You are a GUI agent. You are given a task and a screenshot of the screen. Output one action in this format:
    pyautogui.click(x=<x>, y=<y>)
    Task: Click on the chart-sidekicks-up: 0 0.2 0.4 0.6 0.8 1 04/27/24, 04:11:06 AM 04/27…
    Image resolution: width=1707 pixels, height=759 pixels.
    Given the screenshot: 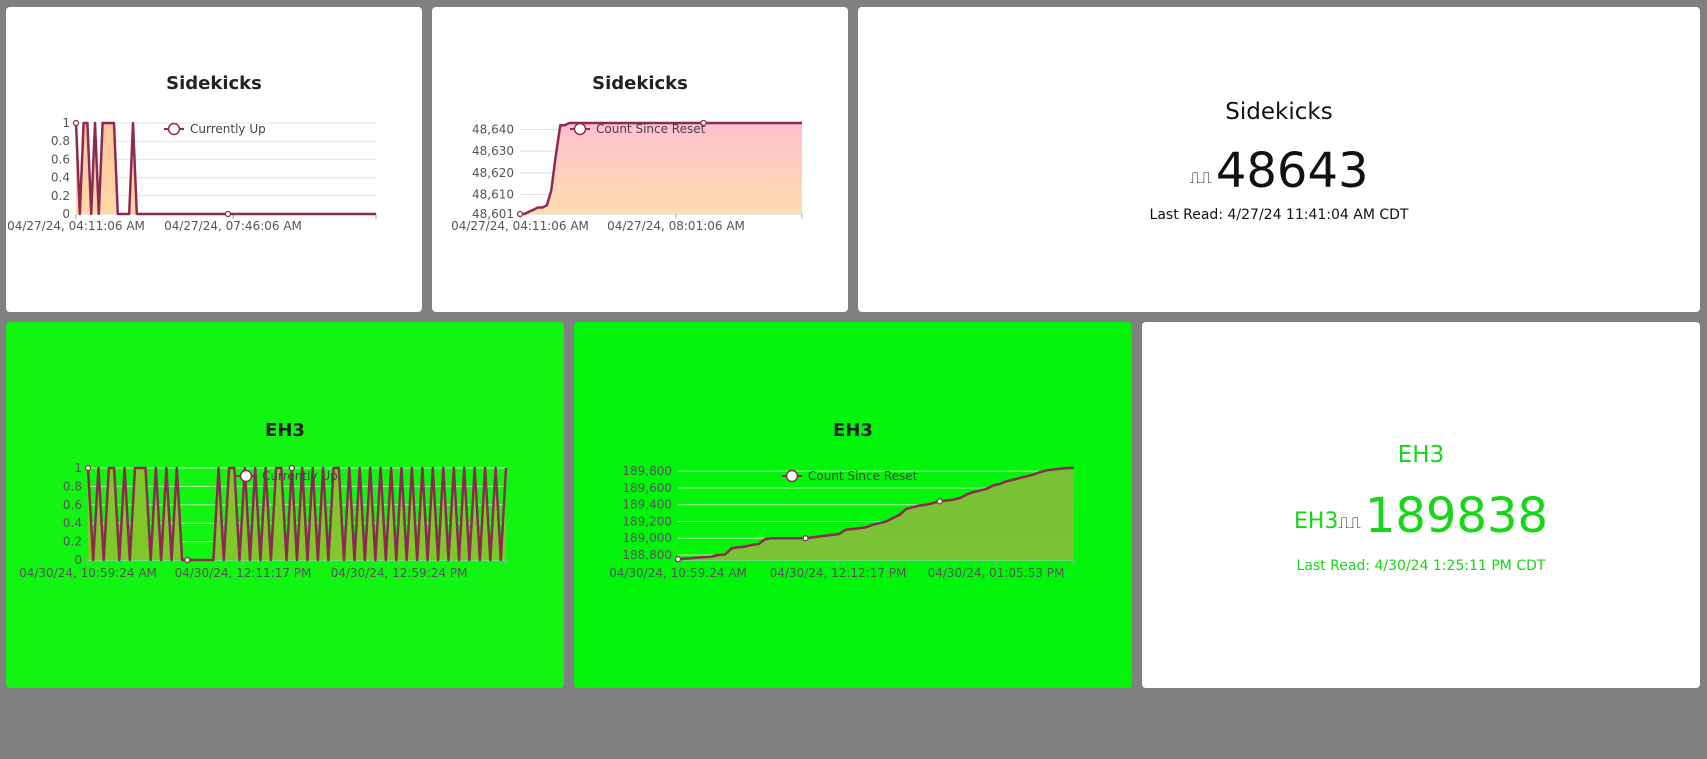 What is the action you would take?
    pyautogui.click(x=192, y=174)
    